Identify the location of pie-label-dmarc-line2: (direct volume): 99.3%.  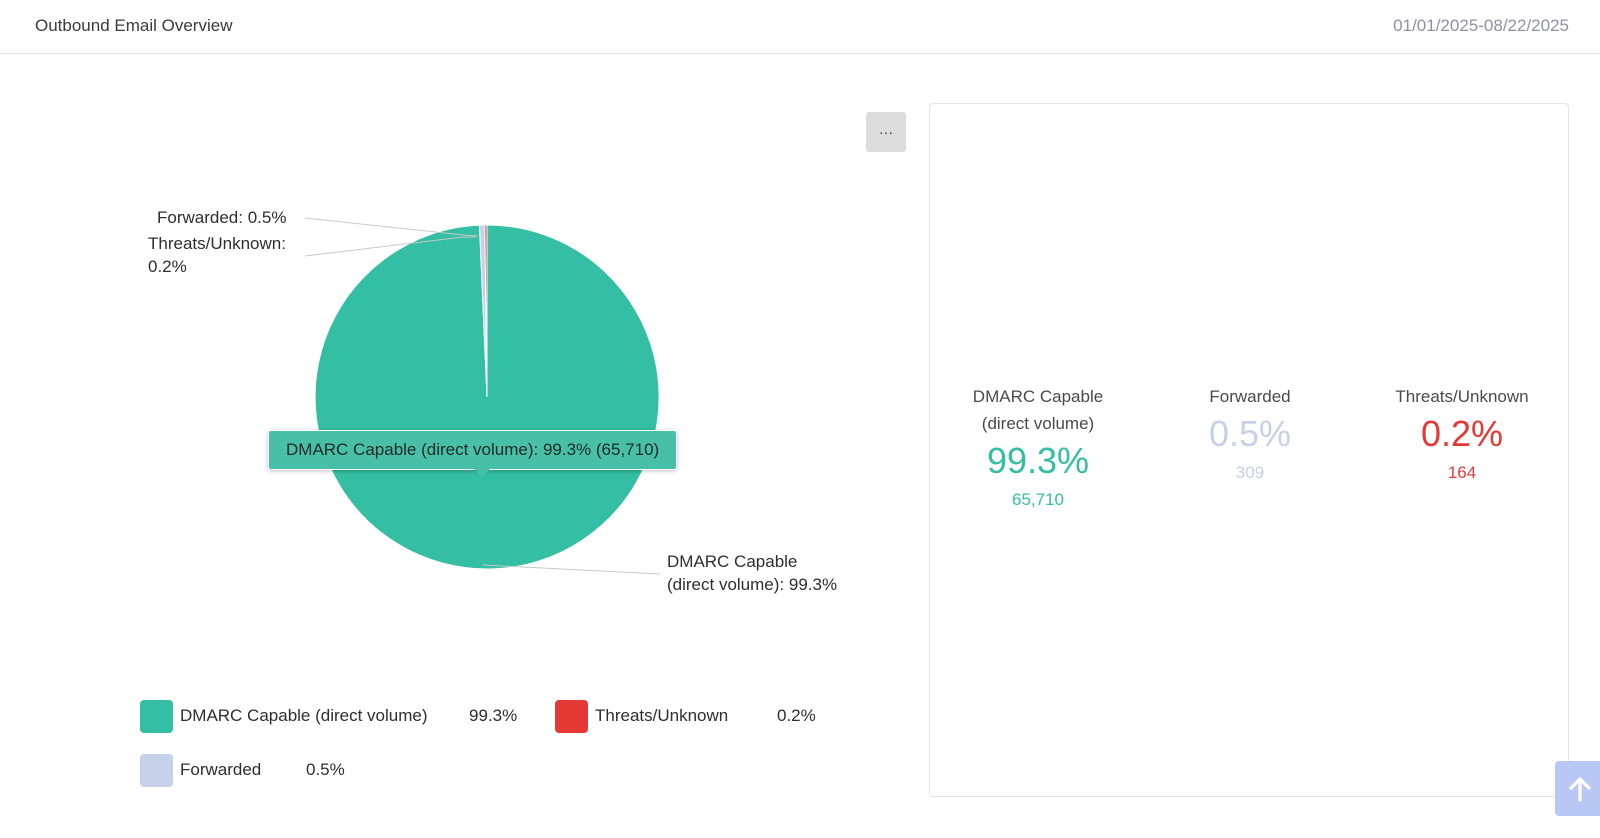
(752, 584).